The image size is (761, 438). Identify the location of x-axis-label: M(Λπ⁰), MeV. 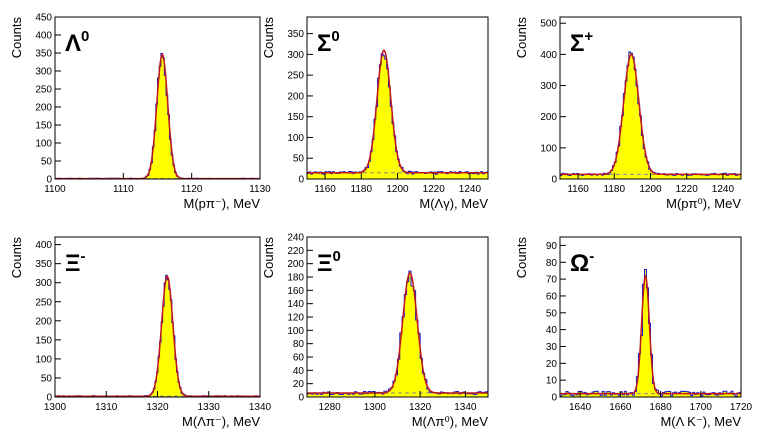
(450, 421).